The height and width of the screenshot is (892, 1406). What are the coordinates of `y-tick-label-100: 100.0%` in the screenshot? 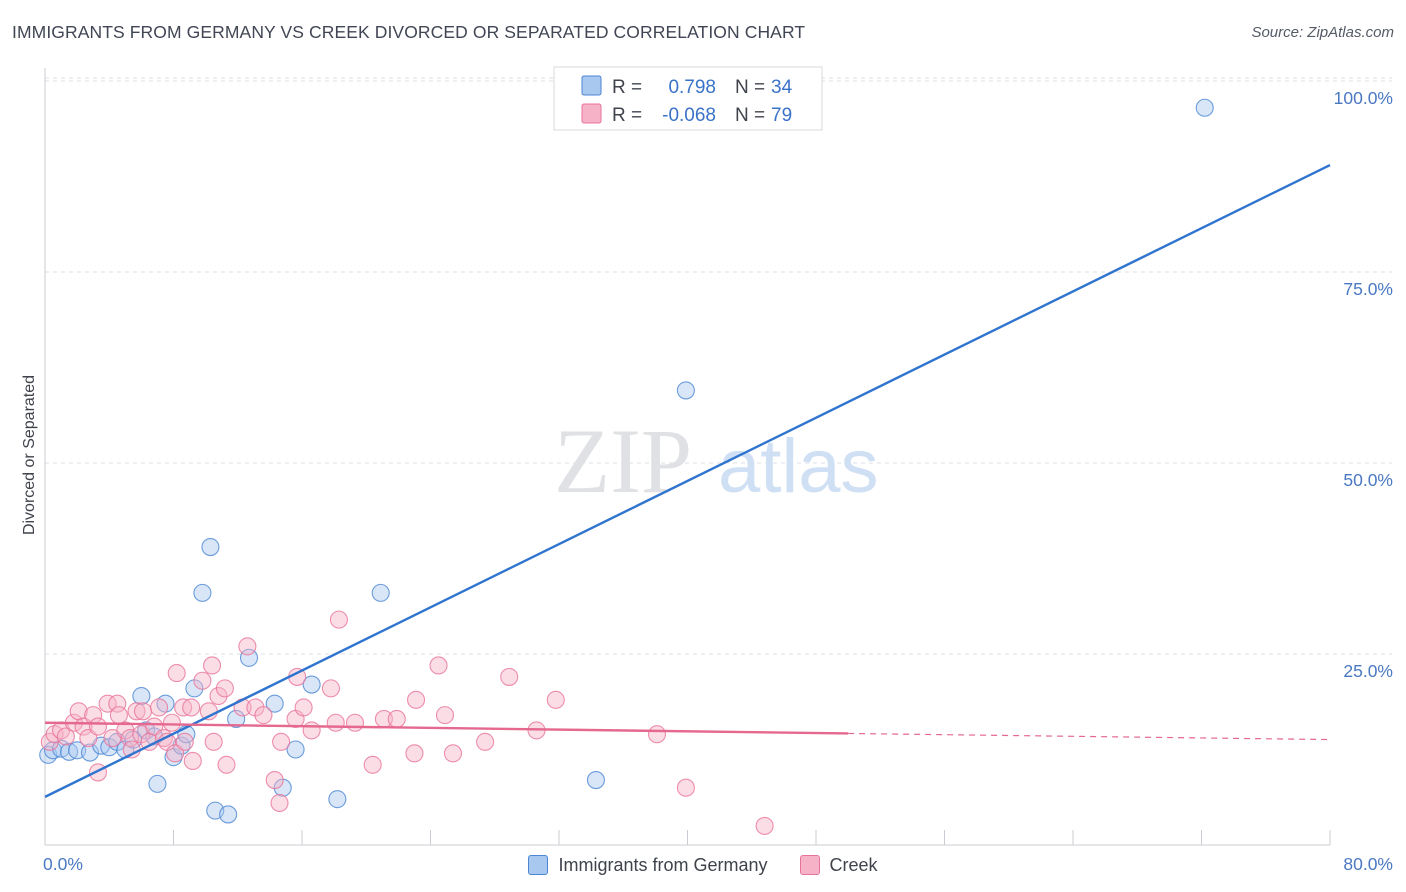 It's located at (1363, 98).